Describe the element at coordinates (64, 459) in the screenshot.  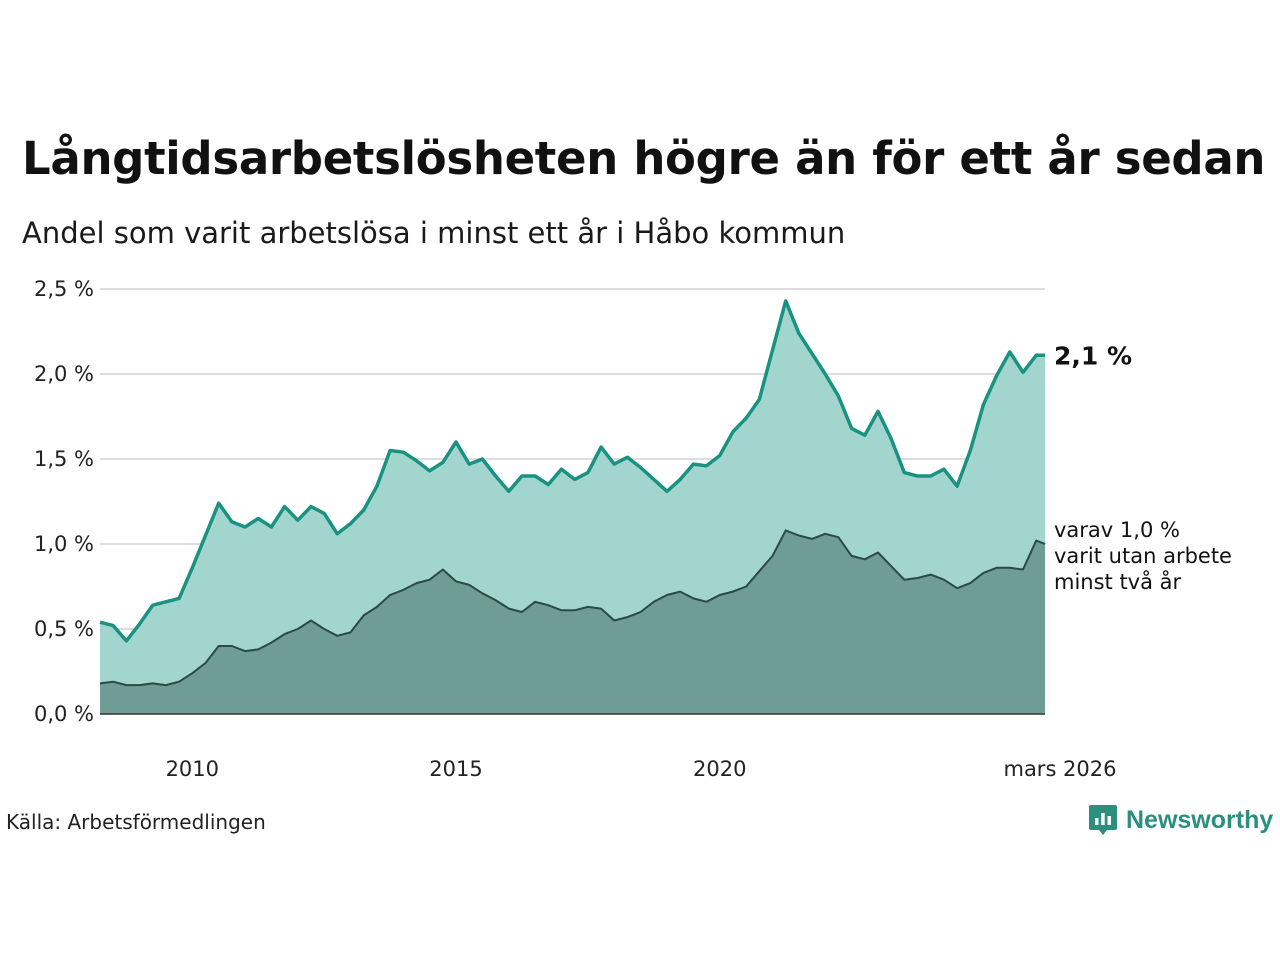
I see `y-tick-label: 1,5 %` at that location.